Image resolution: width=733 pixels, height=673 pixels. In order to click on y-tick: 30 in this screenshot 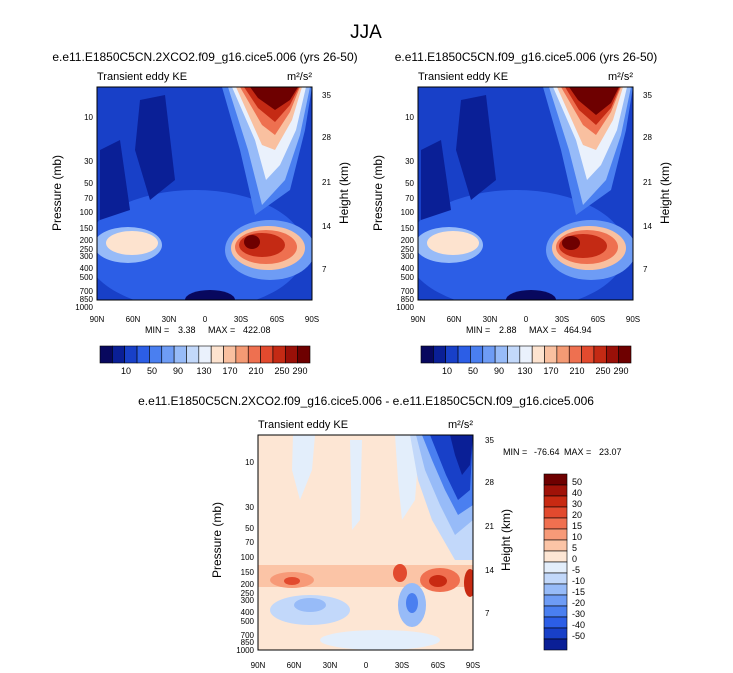, I will do `click(409, 161)`.